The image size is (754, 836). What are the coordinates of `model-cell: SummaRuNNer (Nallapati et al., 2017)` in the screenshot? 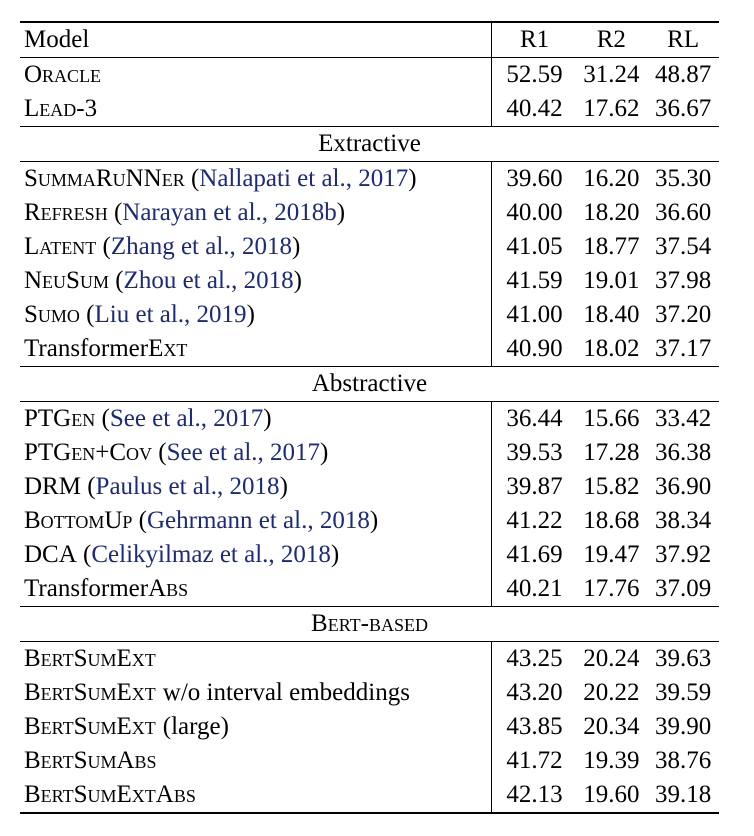 It's located at (256, 179).